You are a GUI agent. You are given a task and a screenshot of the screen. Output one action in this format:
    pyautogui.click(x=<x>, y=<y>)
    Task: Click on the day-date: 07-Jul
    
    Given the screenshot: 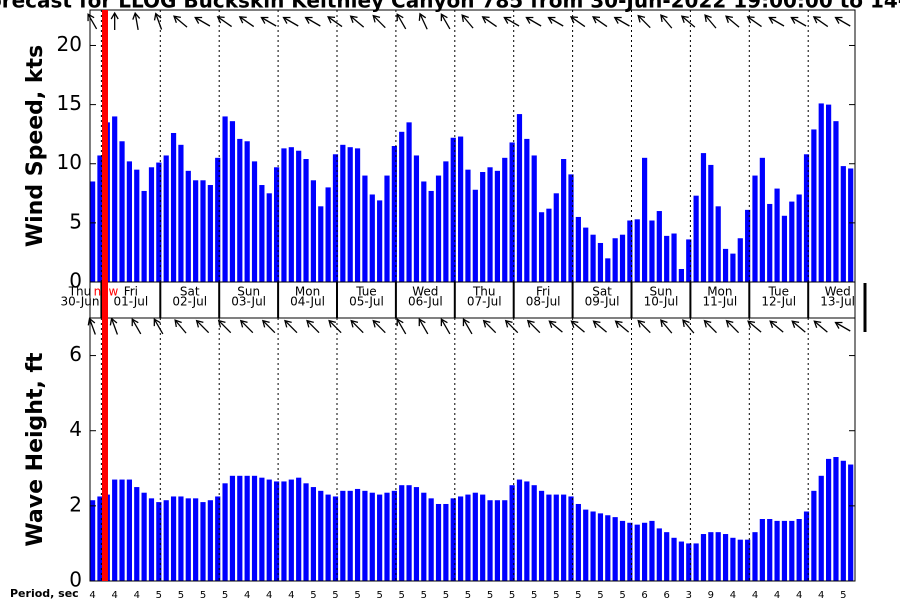 What is the action you would take?
    pyautogui.click(x=484, y=302)
    